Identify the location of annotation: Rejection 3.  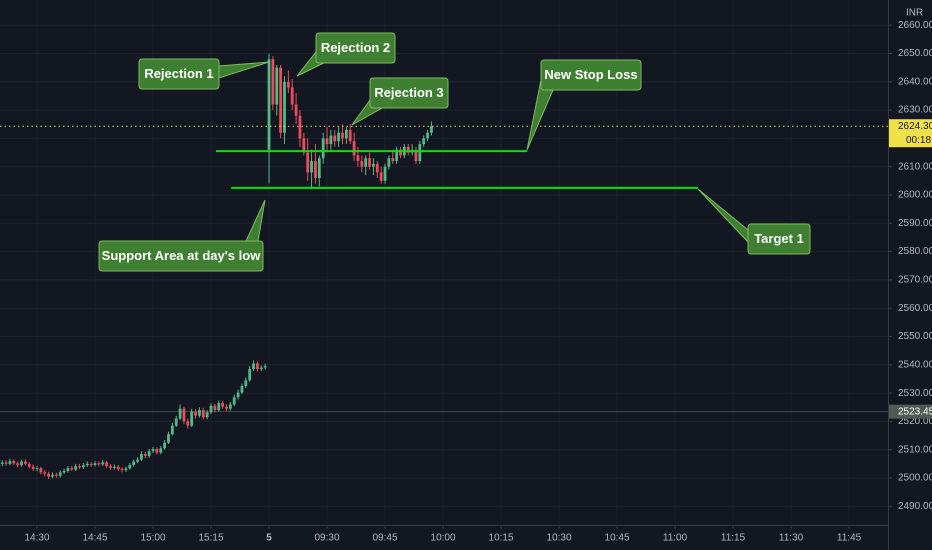
(400, 101).